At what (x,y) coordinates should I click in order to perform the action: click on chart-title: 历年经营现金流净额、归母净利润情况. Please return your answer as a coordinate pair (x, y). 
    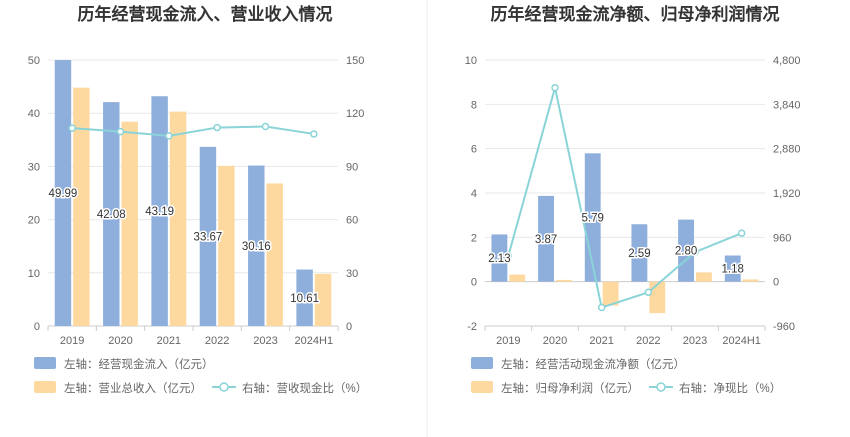
    Looking at the image, I should click on (635, 14).